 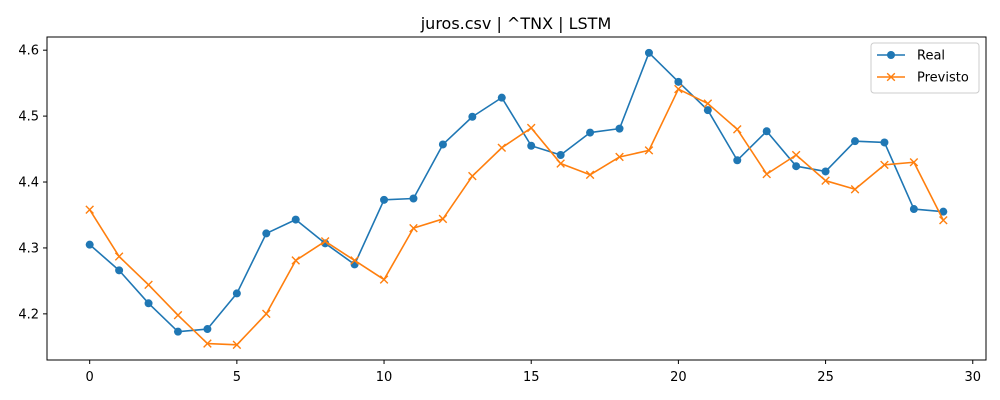 What do you see at coordinates (911, 56) in the screenshot?
I see `legend-item-real: Real` at bounding box center [911, 56].